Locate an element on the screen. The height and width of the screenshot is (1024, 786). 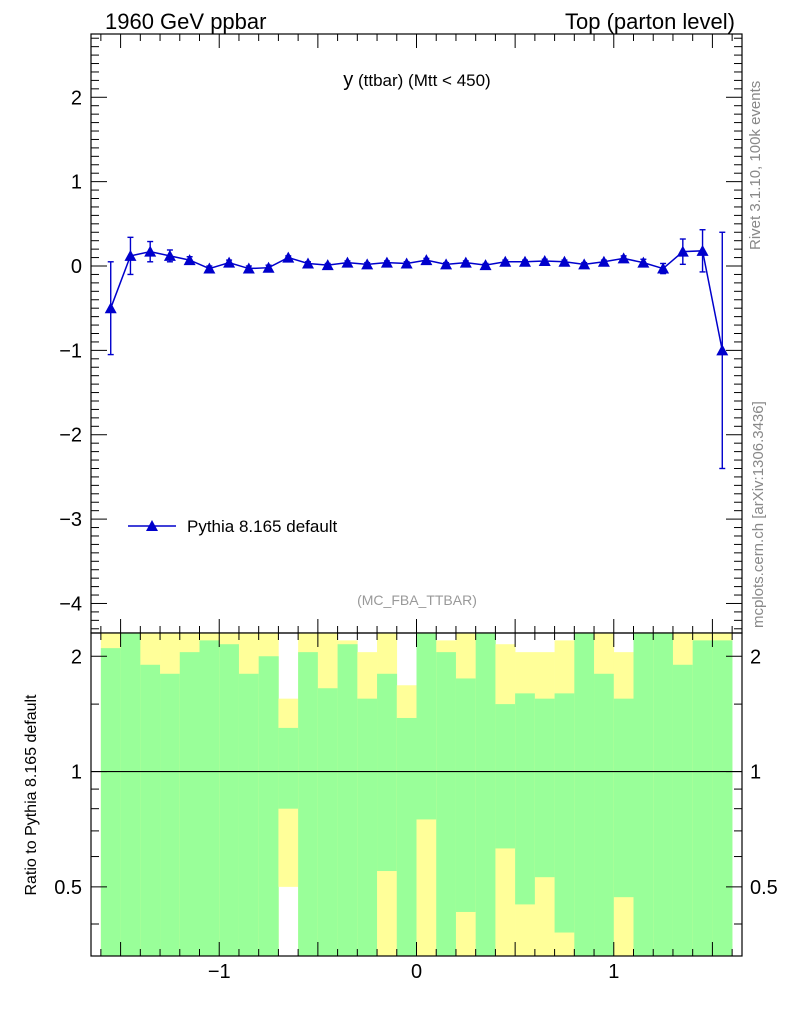
ratio-y-tick-label-right: 1 is located at coordinates (755, 773).